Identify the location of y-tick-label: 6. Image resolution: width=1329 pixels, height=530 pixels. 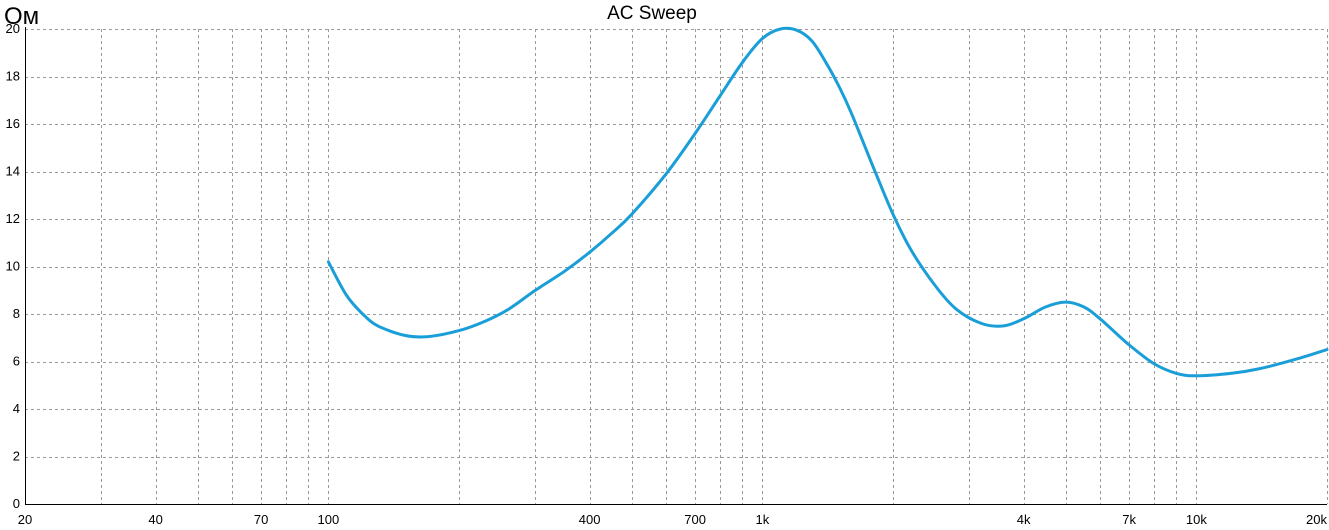
(16, 361).